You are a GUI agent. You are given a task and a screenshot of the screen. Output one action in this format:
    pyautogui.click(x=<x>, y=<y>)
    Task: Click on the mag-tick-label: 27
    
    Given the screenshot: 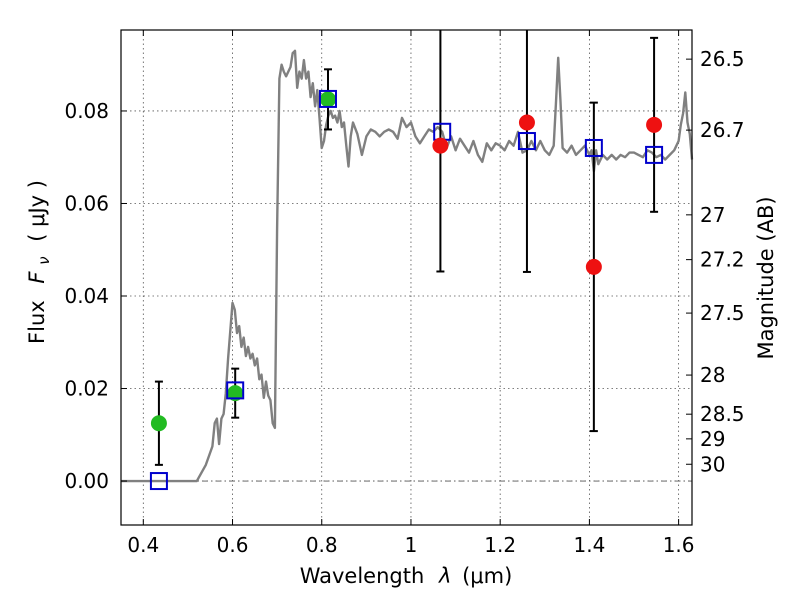 What is the action you would take?
    pyautogui.click(x=712, y=215)
    